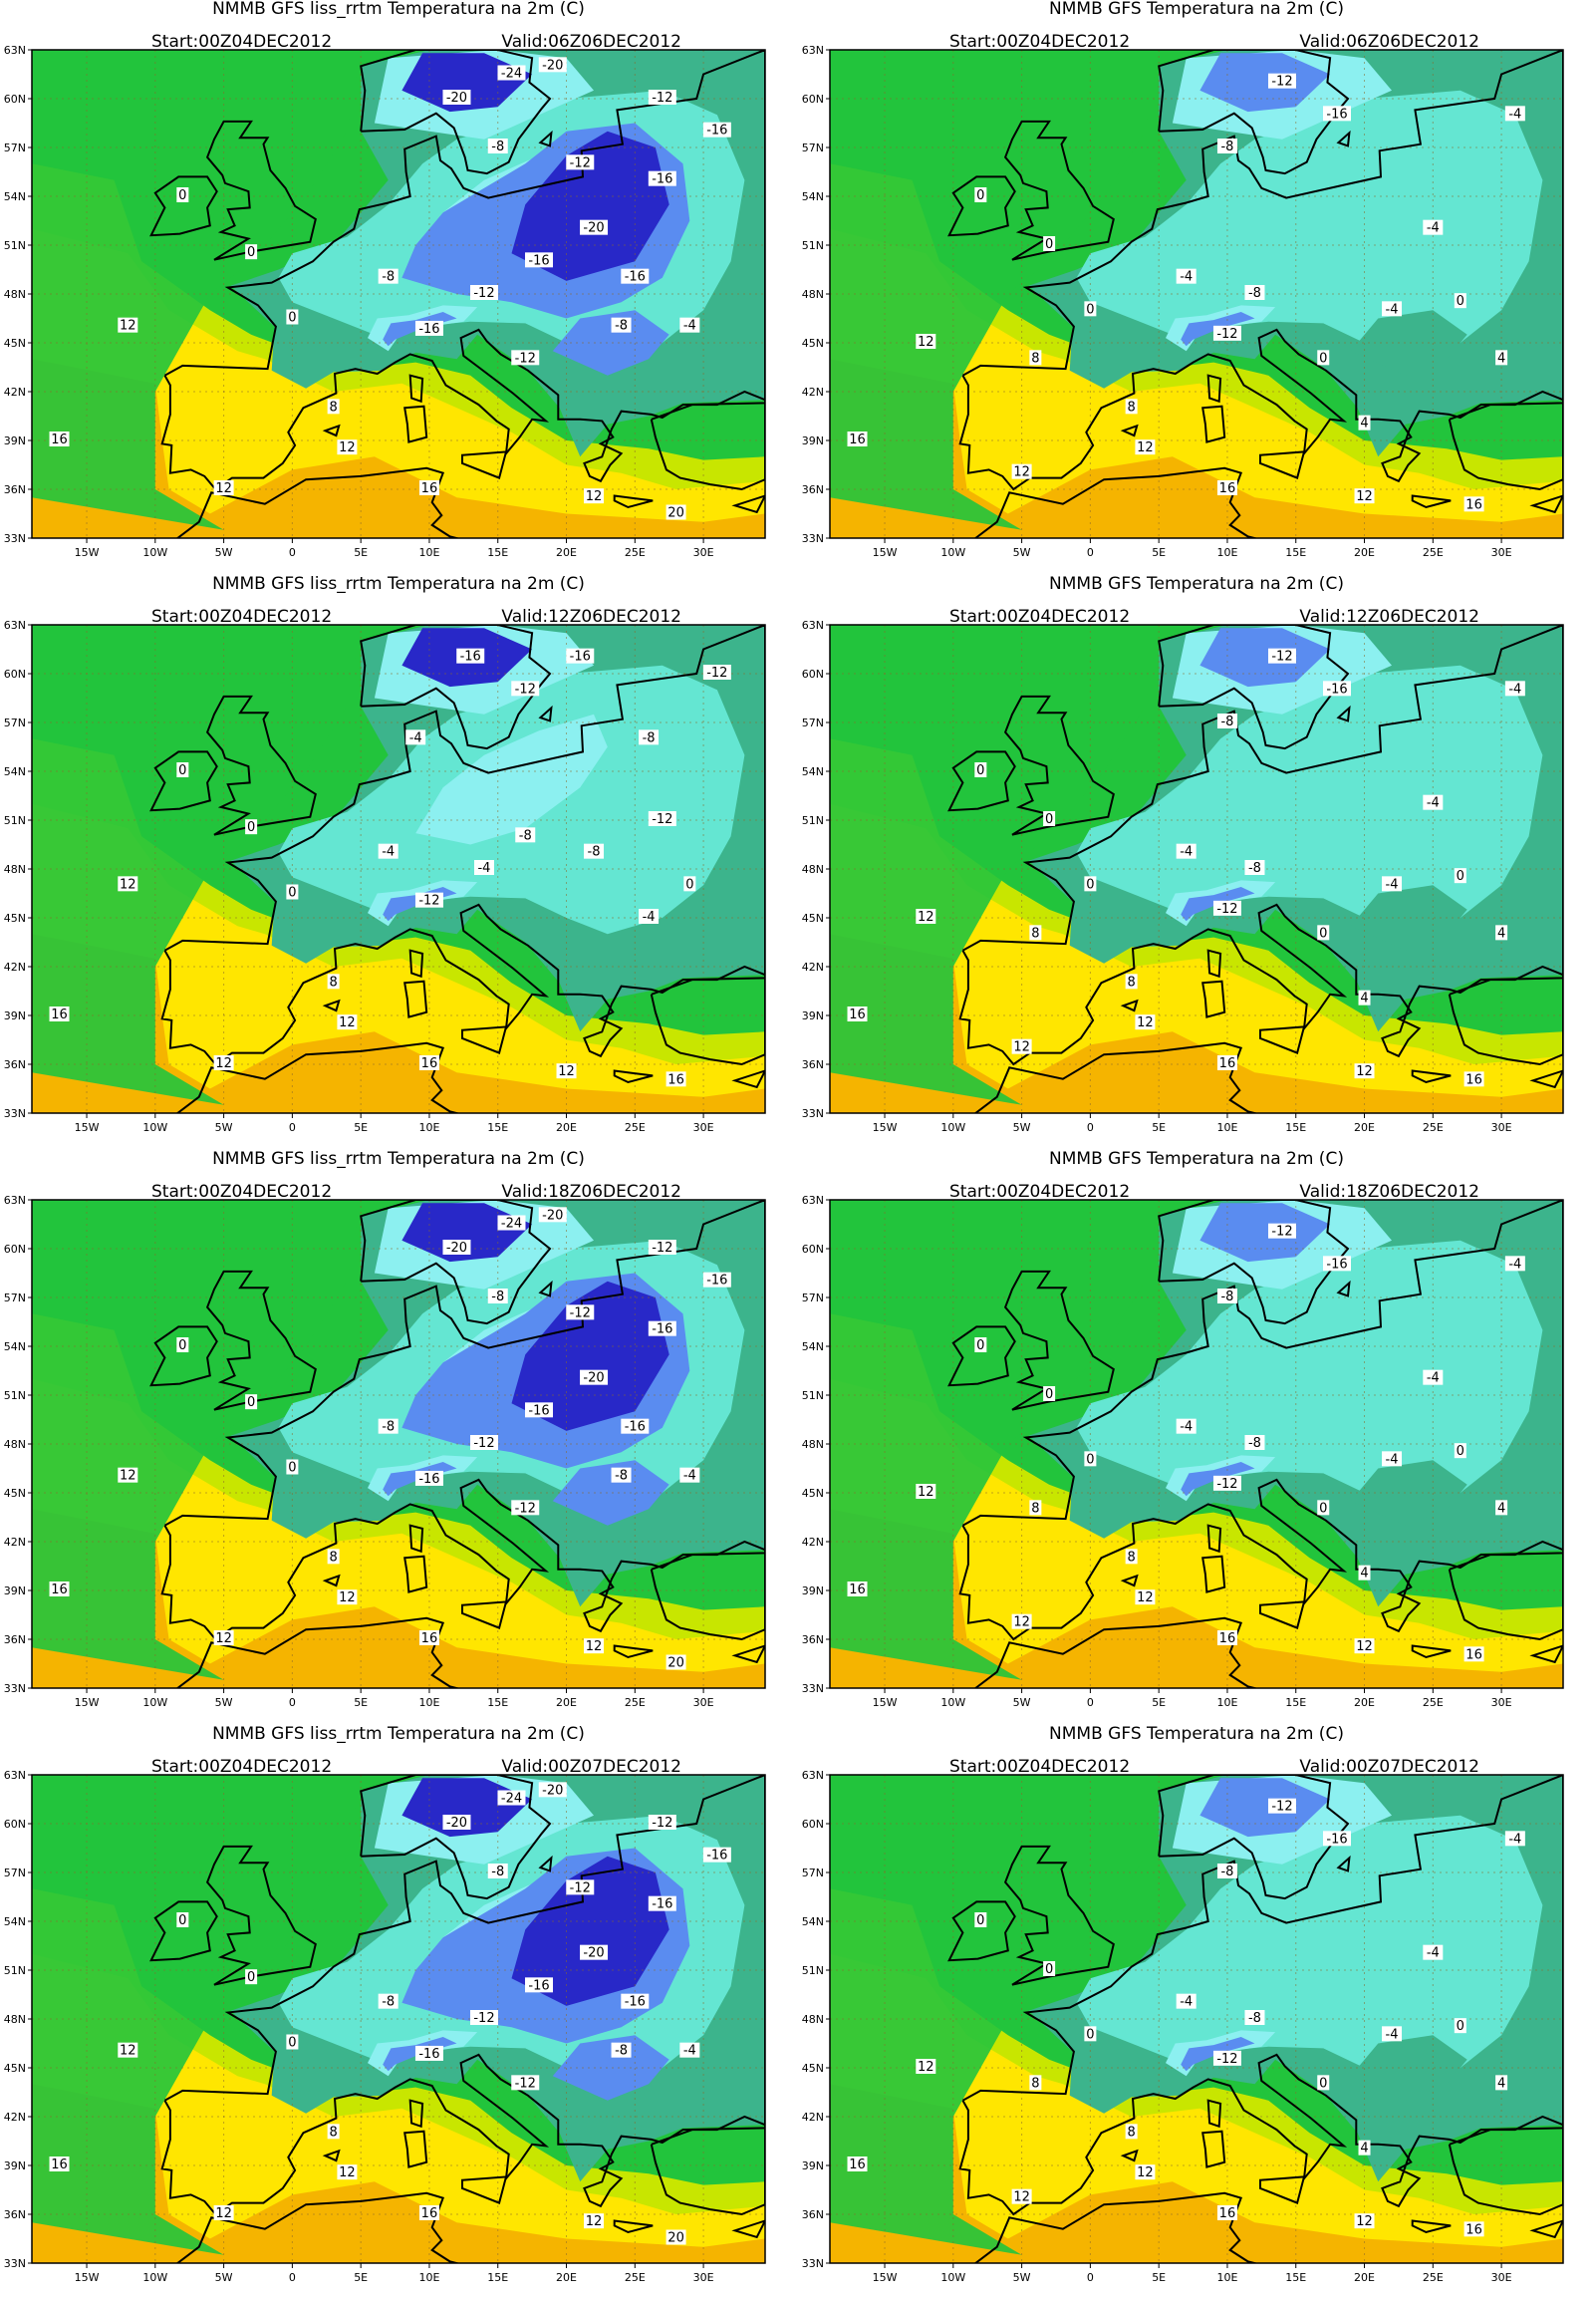 This screenshot has height=2300, width=1596. I want to click on lon-tick-label: 10E, so click(1226, 1702).